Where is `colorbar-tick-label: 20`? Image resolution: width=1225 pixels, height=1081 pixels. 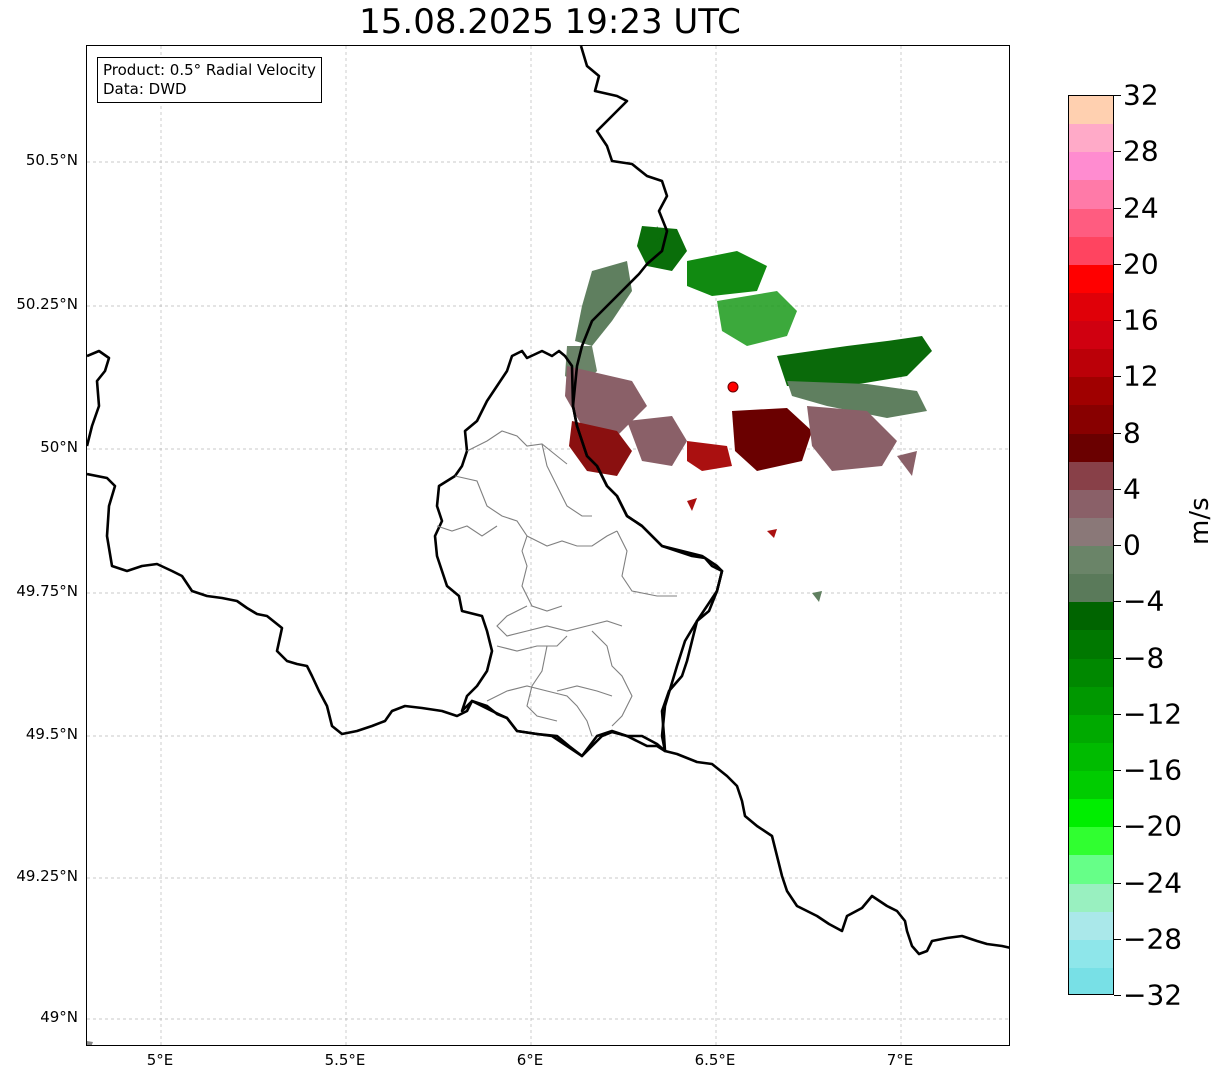 colorbar-tick-label: 20 is located at coordinates (1141, 264).